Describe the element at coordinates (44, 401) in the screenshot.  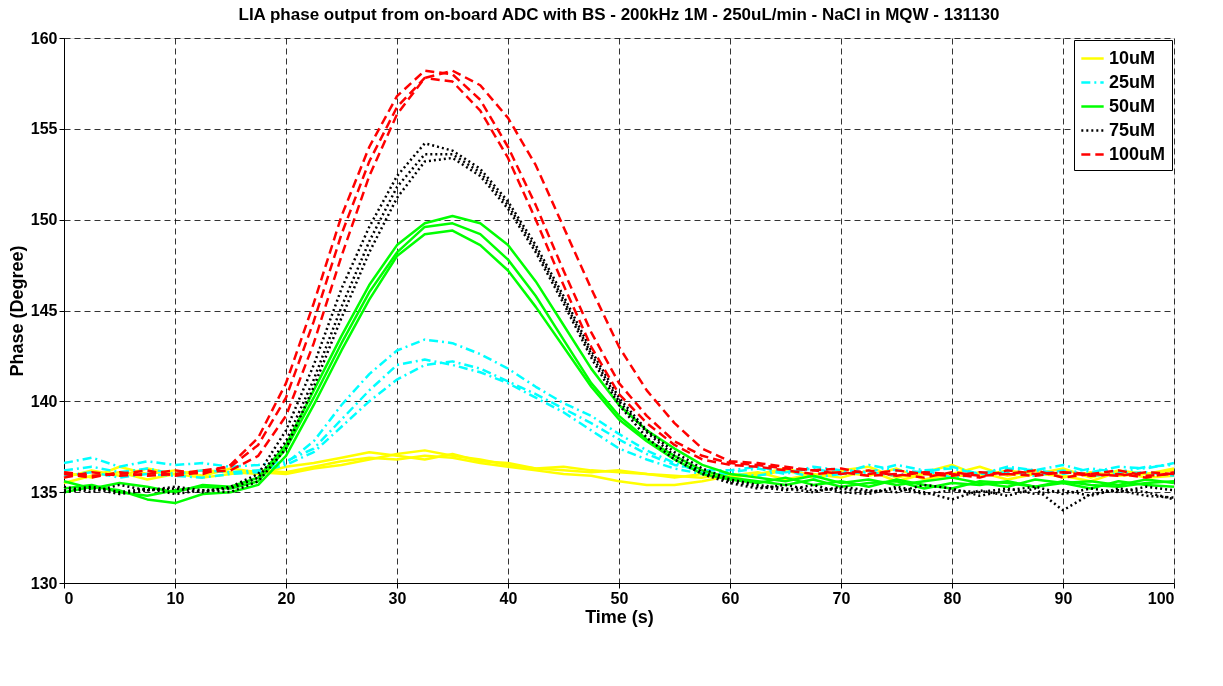
I see `y-tick-label: 140` at that location.